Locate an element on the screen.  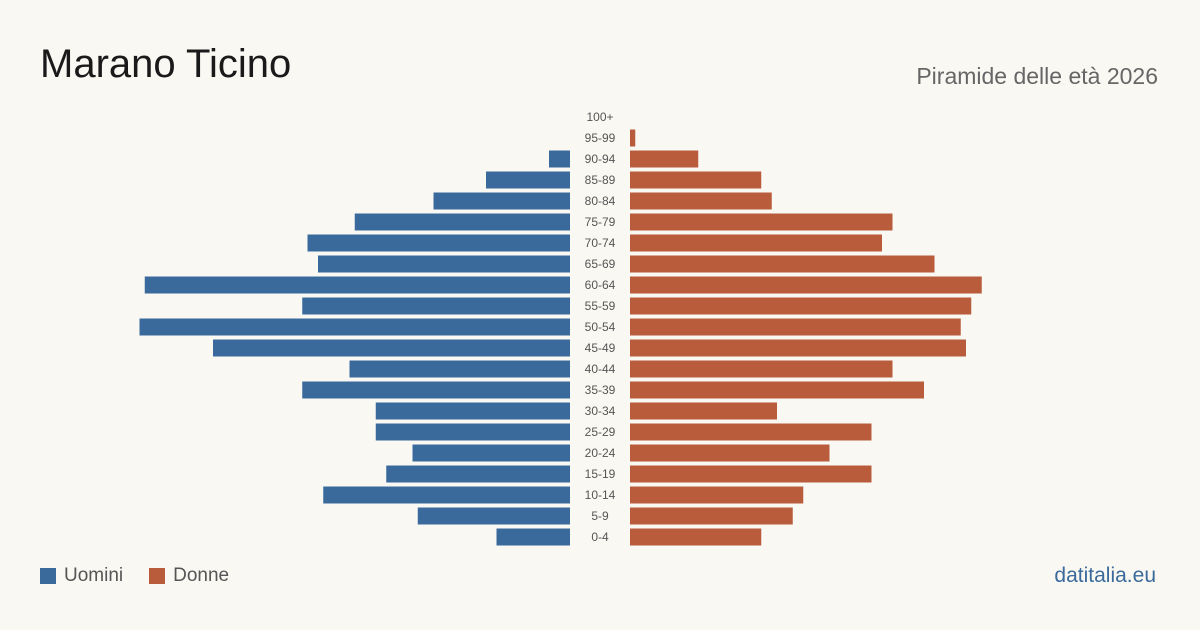
legend-item-male: Uomini is located at coordinates (81, 576).